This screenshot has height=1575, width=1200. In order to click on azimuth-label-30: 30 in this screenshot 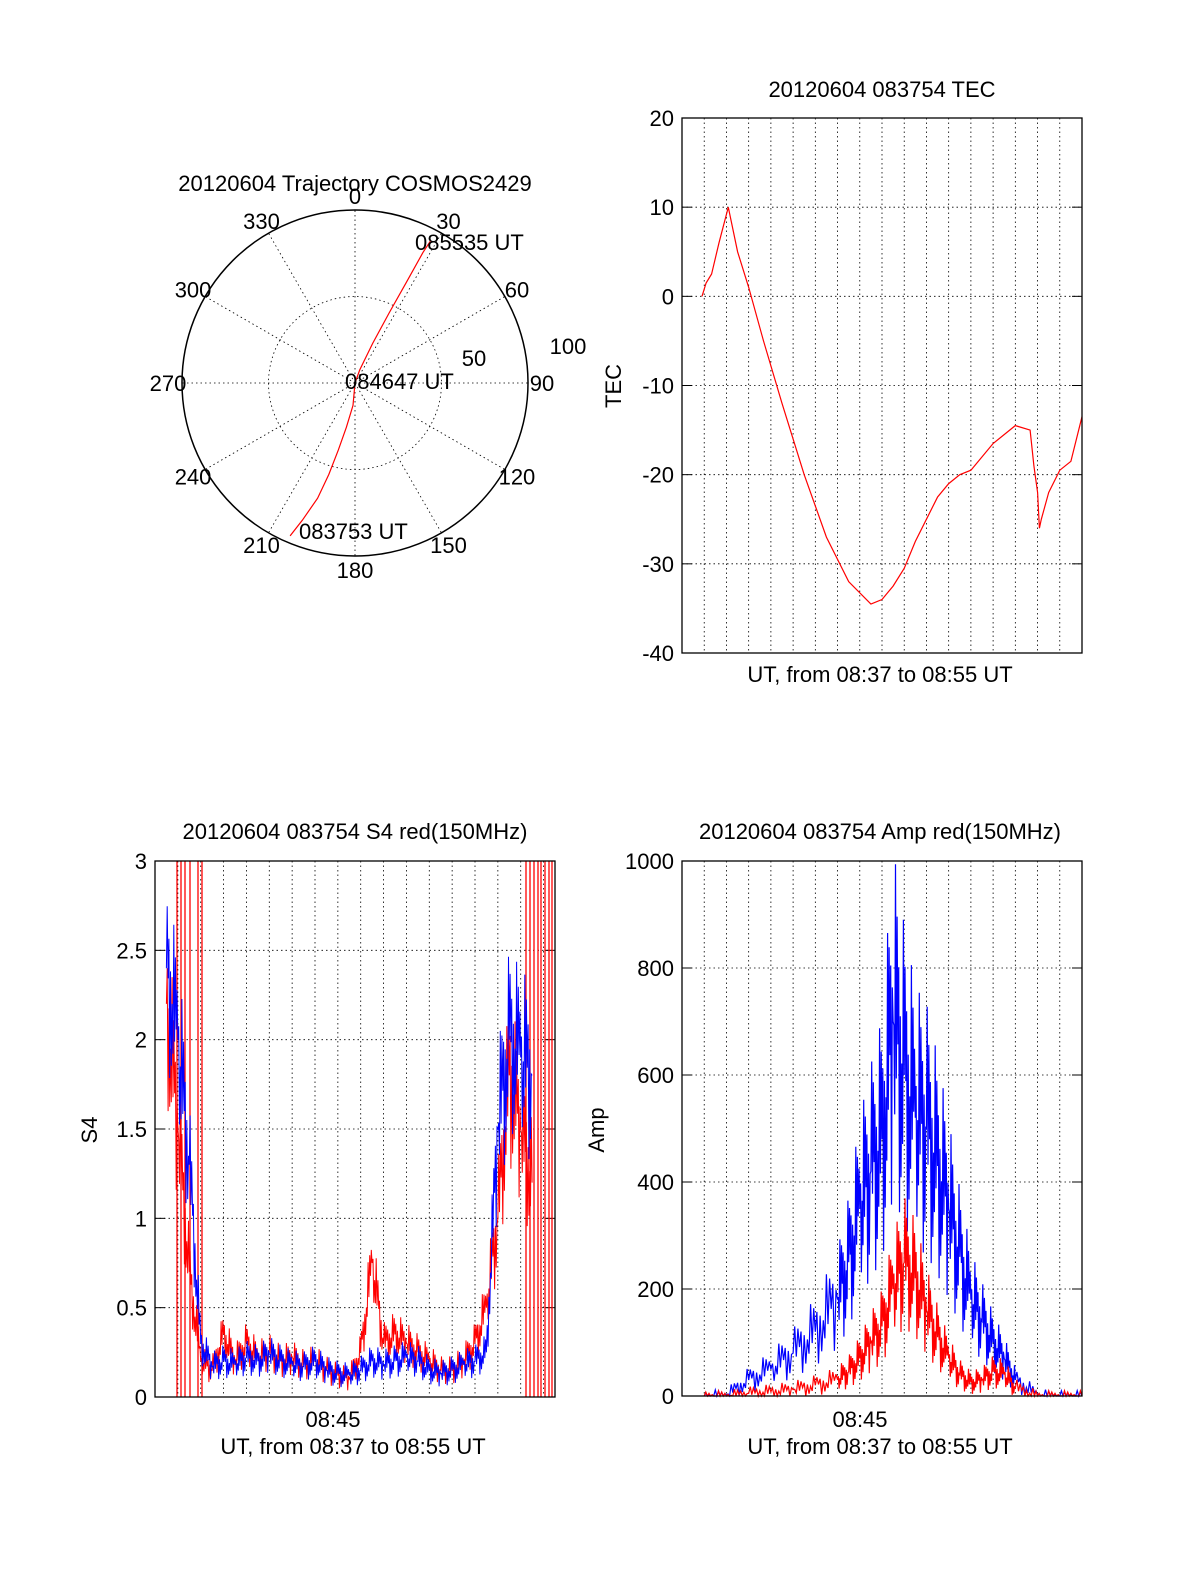, I will do `click(448, 221)`.